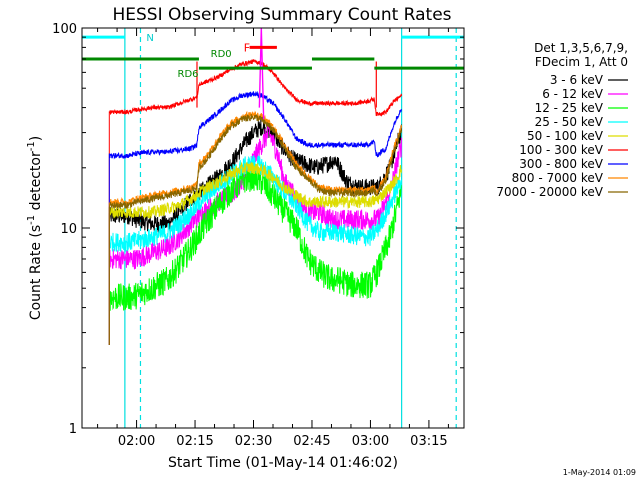 The width and height of the screenshot is (640, 480). Describe the element at coordinates (36, 183) in the screenshot. I see `y-axis-label-tail: detector` at that location.